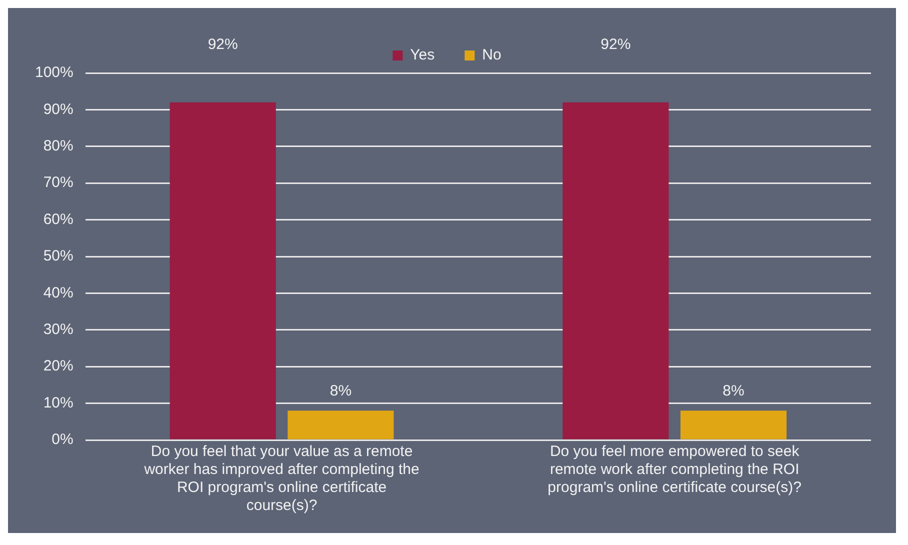 This screenshot has width=908, height=545. Describe the element at coordinates (58, 219) in the screenshot. I see `y-tick-label: 60%` at that location.